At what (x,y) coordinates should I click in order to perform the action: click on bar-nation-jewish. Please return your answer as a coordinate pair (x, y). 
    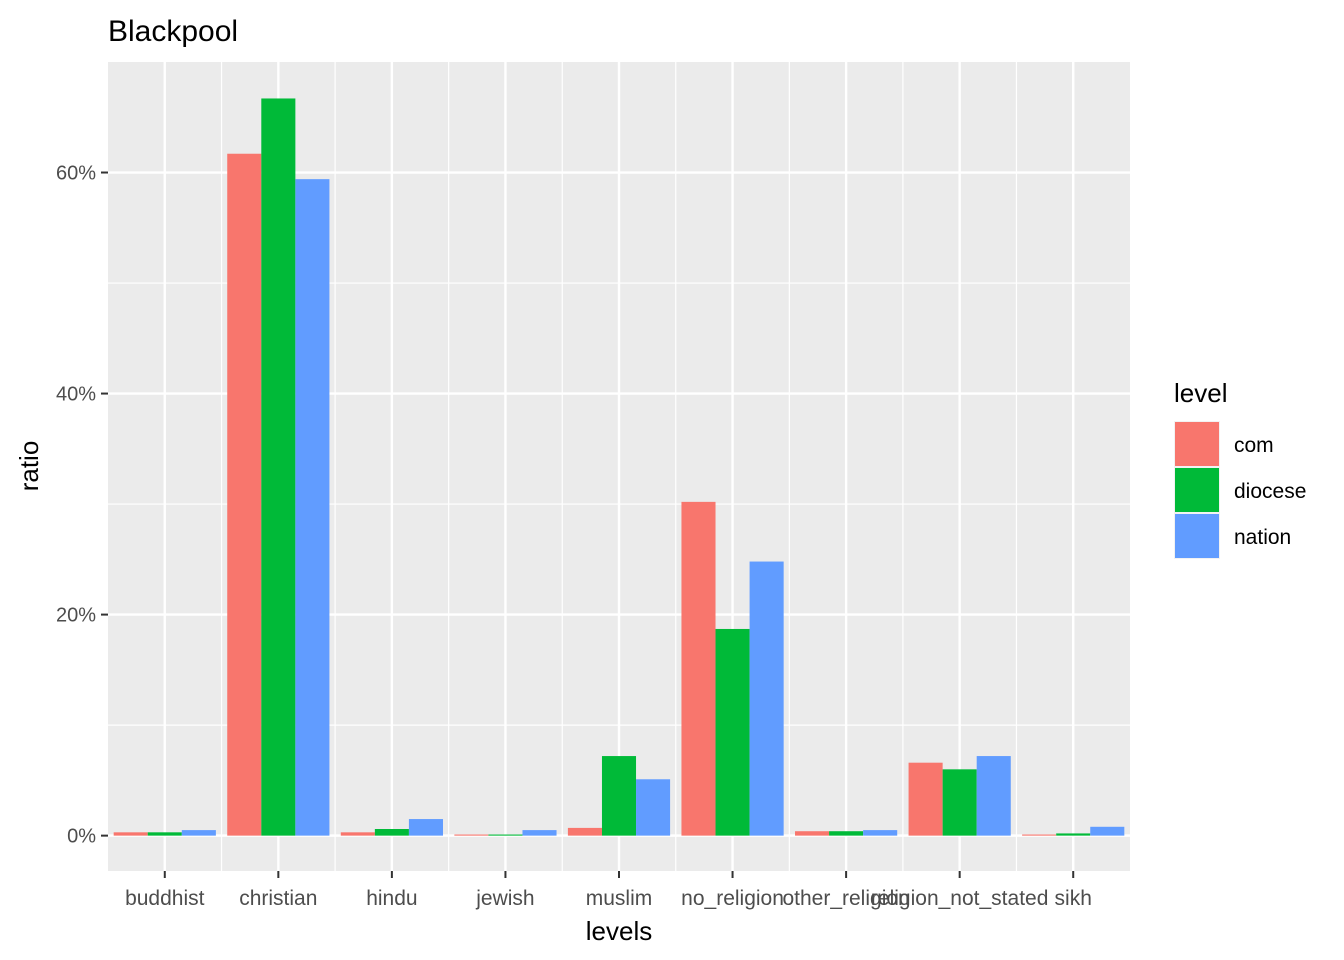
    Looking at the image, I should click on (539, 833).